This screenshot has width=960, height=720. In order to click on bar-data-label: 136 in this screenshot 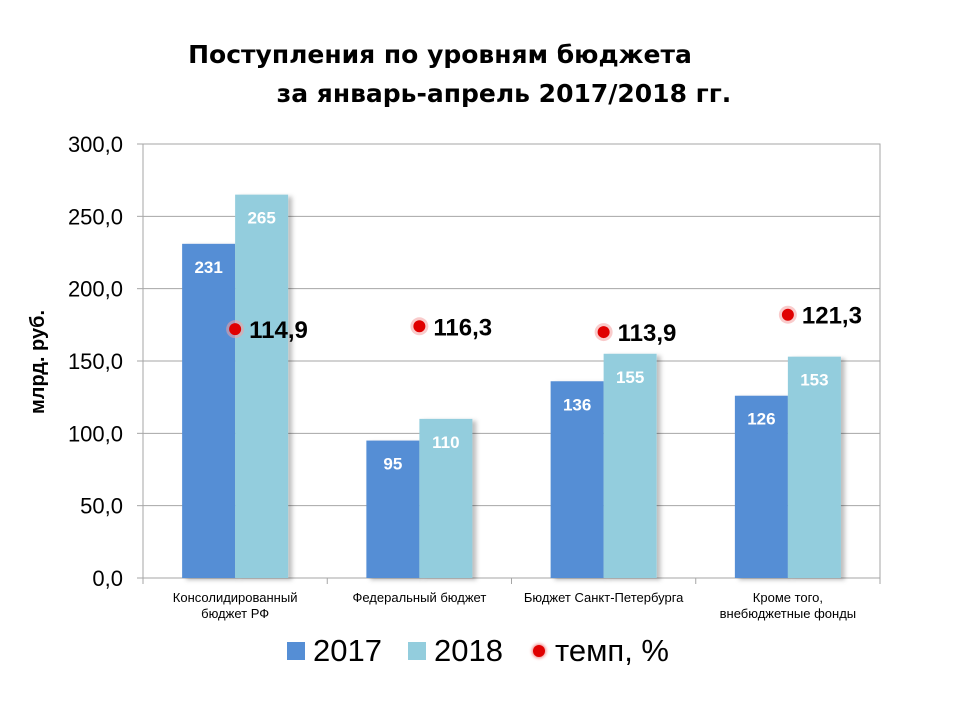, I will do `click(577, 404)`.